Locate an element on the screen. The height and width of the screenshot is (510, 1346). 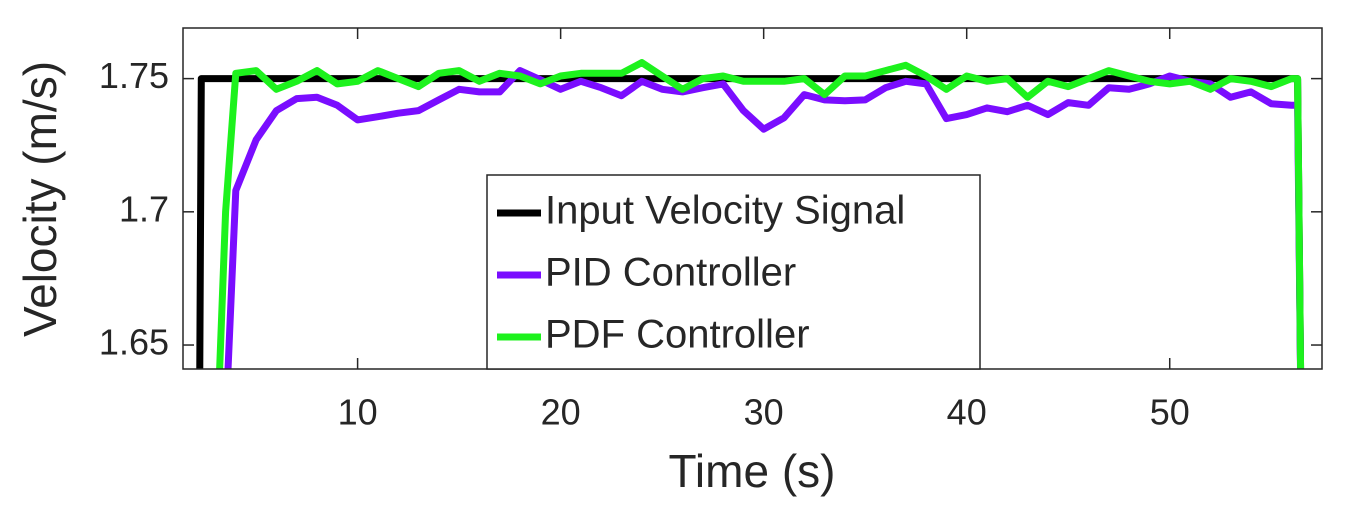
legend-label: PDF Controller is located at coordinates (677, 335).